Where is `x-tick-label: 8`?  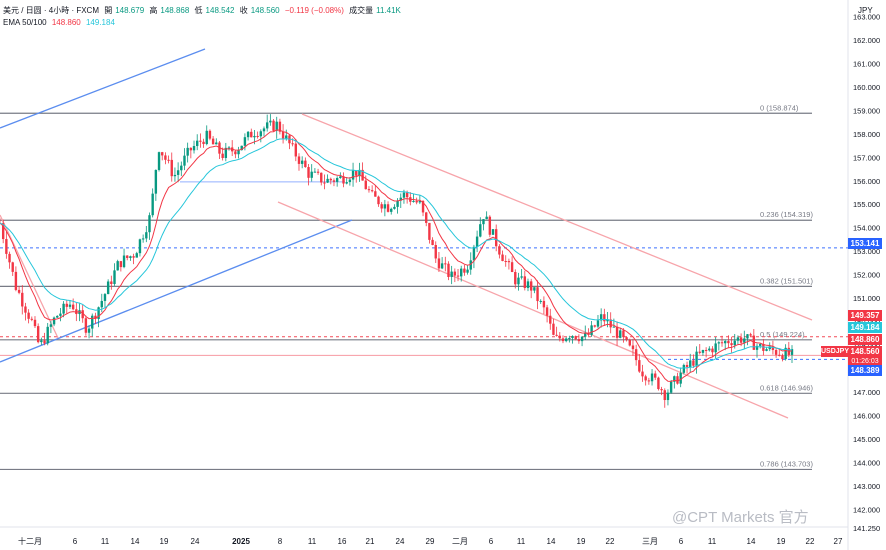
x-tick-label: 8 is located at coordinates (280, 541).